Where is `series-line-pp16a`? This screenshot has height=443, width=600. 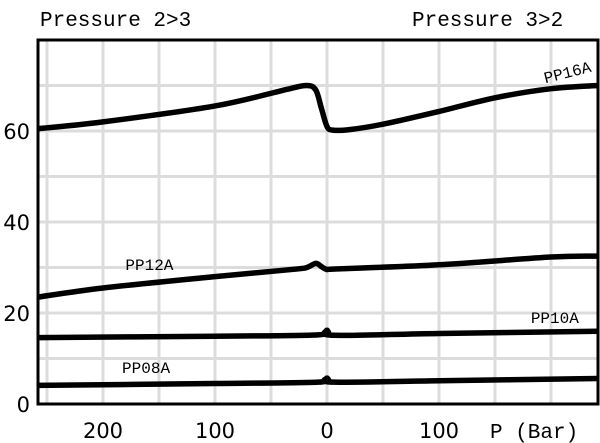
series-line-pp16a is located at coordinates (318, 108).